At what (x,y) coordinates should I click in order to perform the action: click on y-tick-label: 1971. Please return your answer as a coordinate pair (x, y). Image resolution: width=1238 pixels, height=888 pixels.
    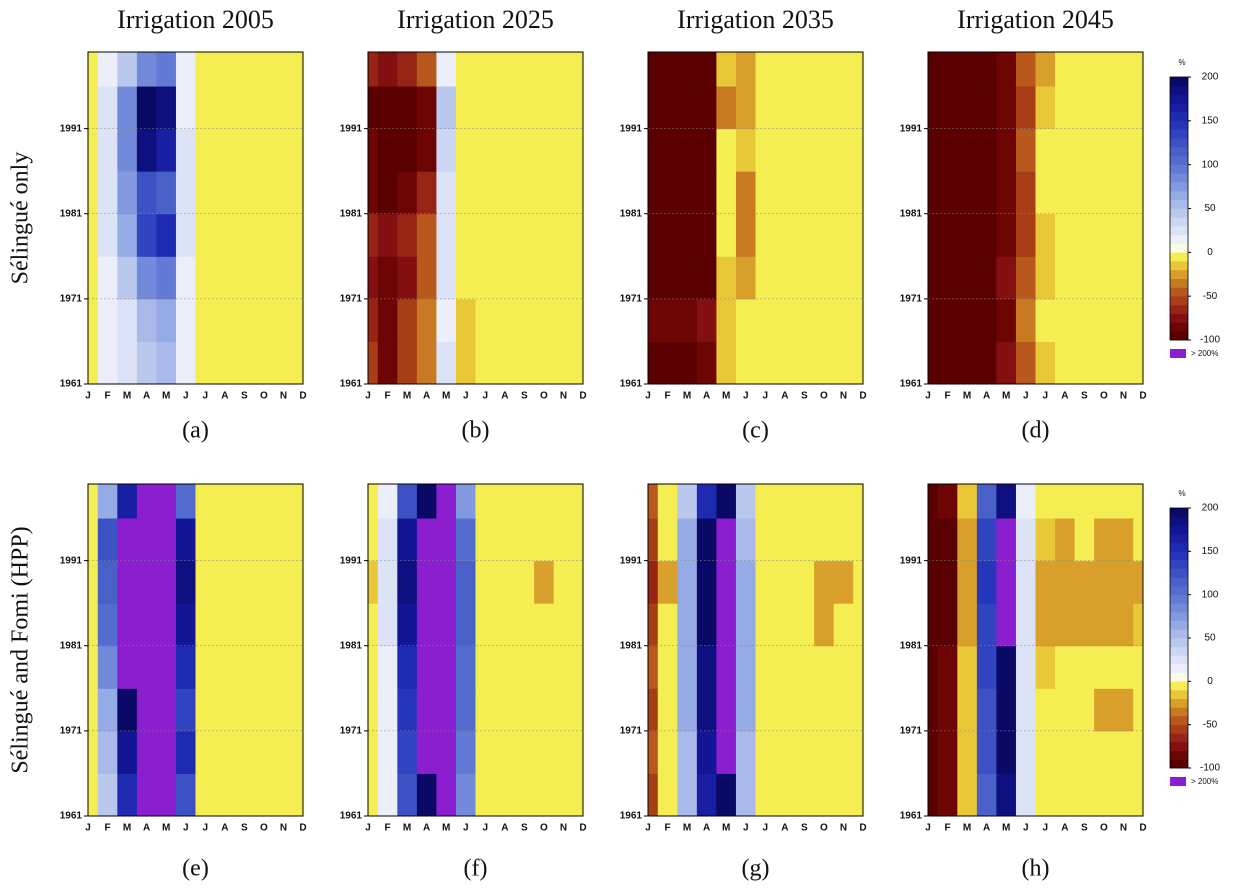
    Looking at the image, I should click on (71, 731).